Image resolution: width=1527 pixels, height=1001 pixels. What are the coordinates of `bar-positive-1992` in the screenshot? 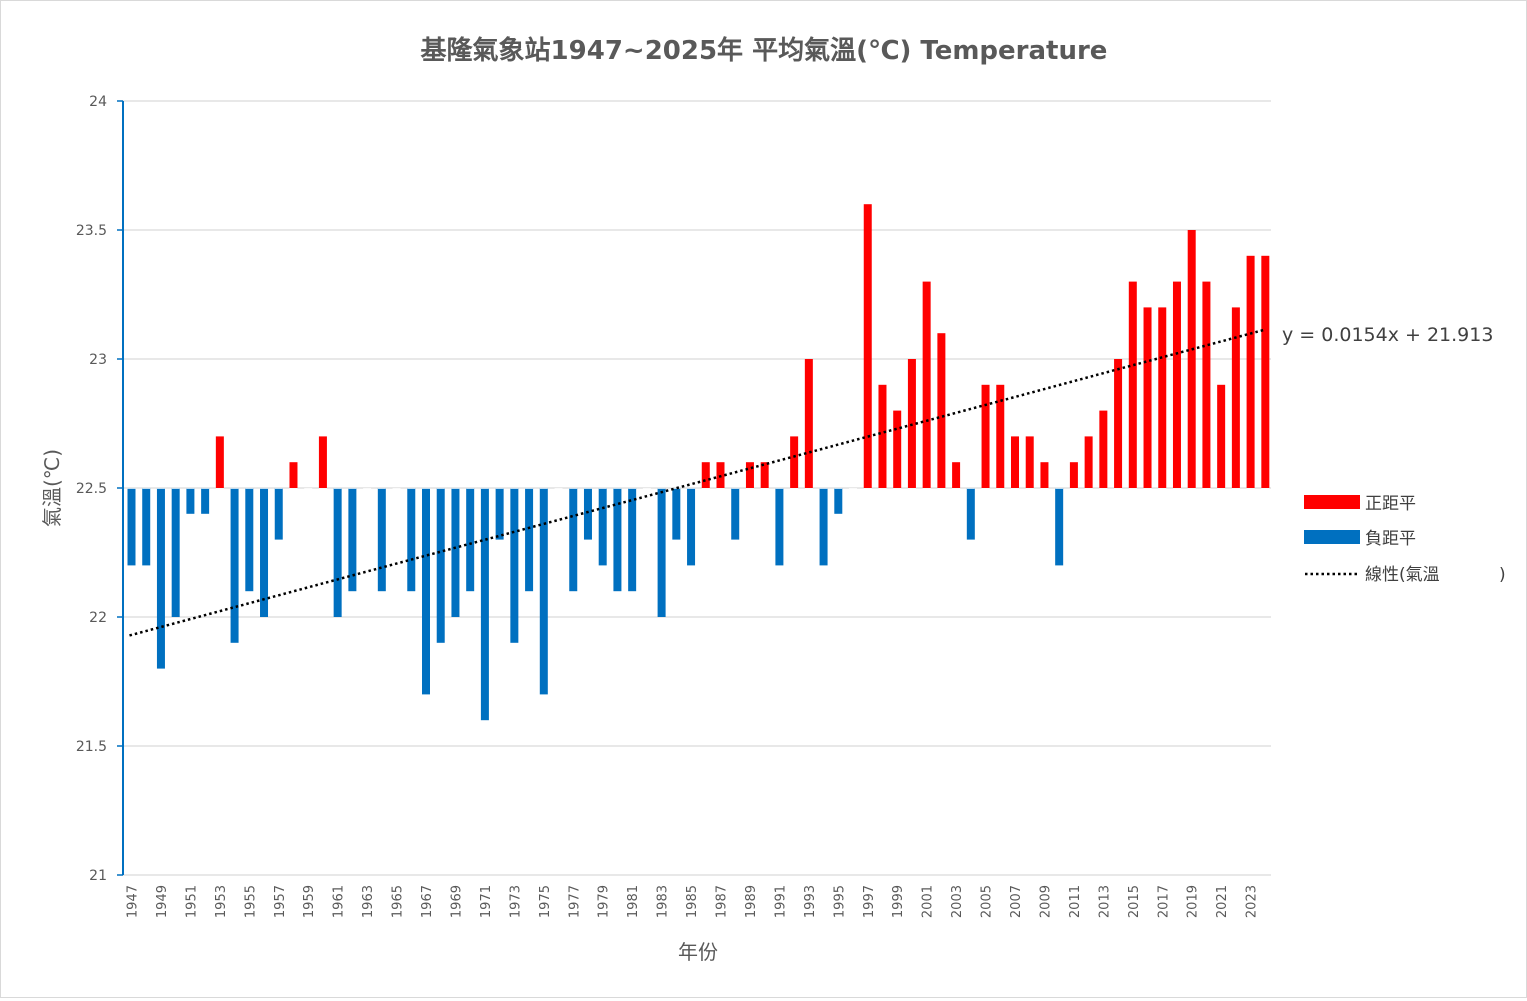 It's located at (794, 462).